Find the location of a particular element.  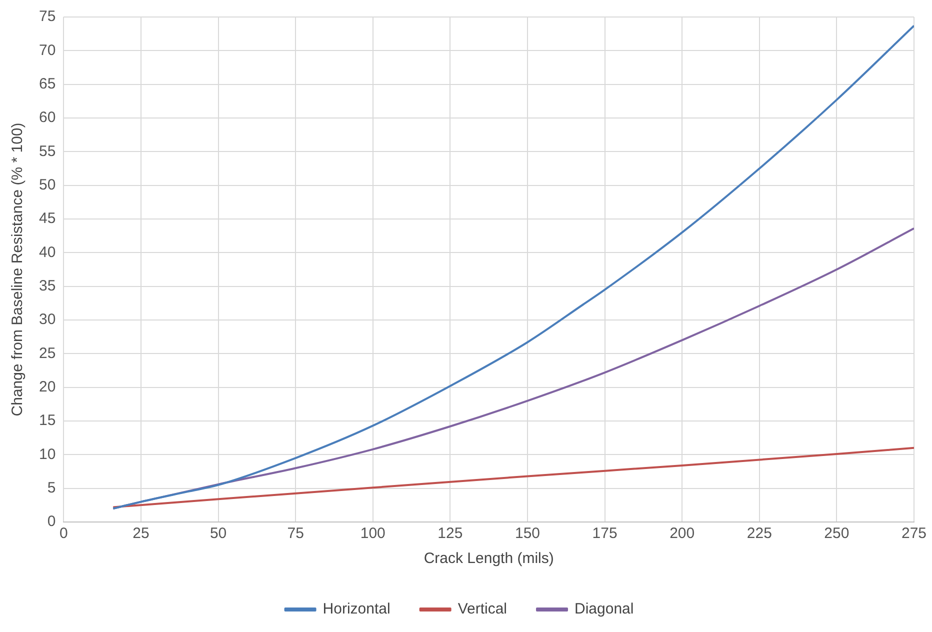

legend-label: Vertical is located at coordinates (483, 609).